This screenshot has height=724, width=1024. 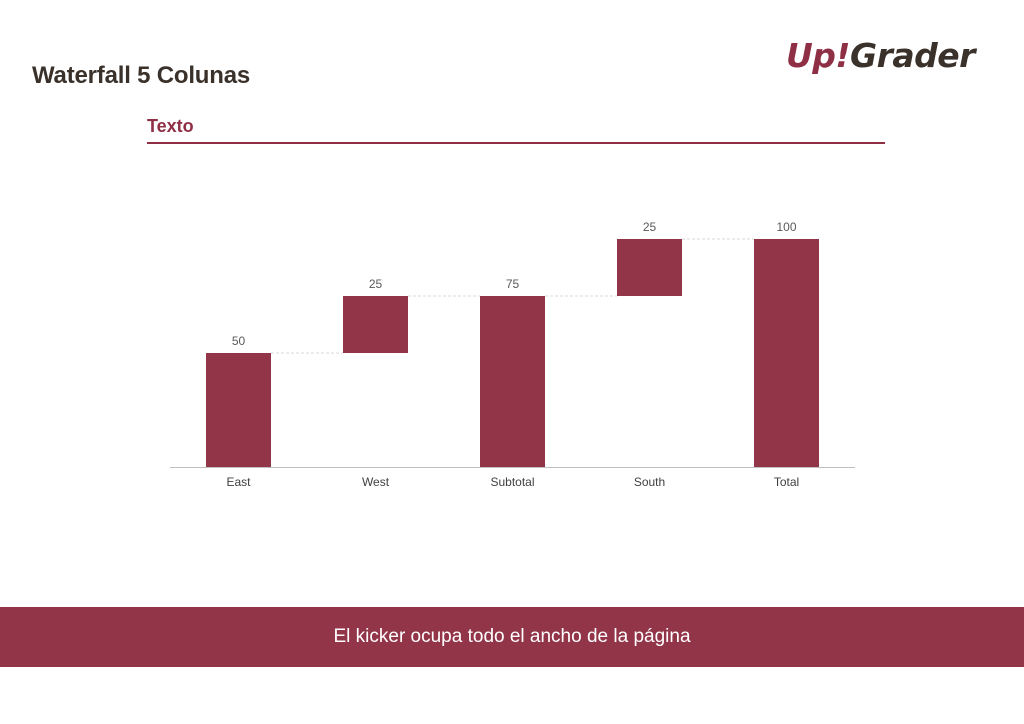 What do you see at coordinates (880, 55) in the screenshot?
I see `upgrader-logo: Up!Grader` at bounding box center [880, 55].